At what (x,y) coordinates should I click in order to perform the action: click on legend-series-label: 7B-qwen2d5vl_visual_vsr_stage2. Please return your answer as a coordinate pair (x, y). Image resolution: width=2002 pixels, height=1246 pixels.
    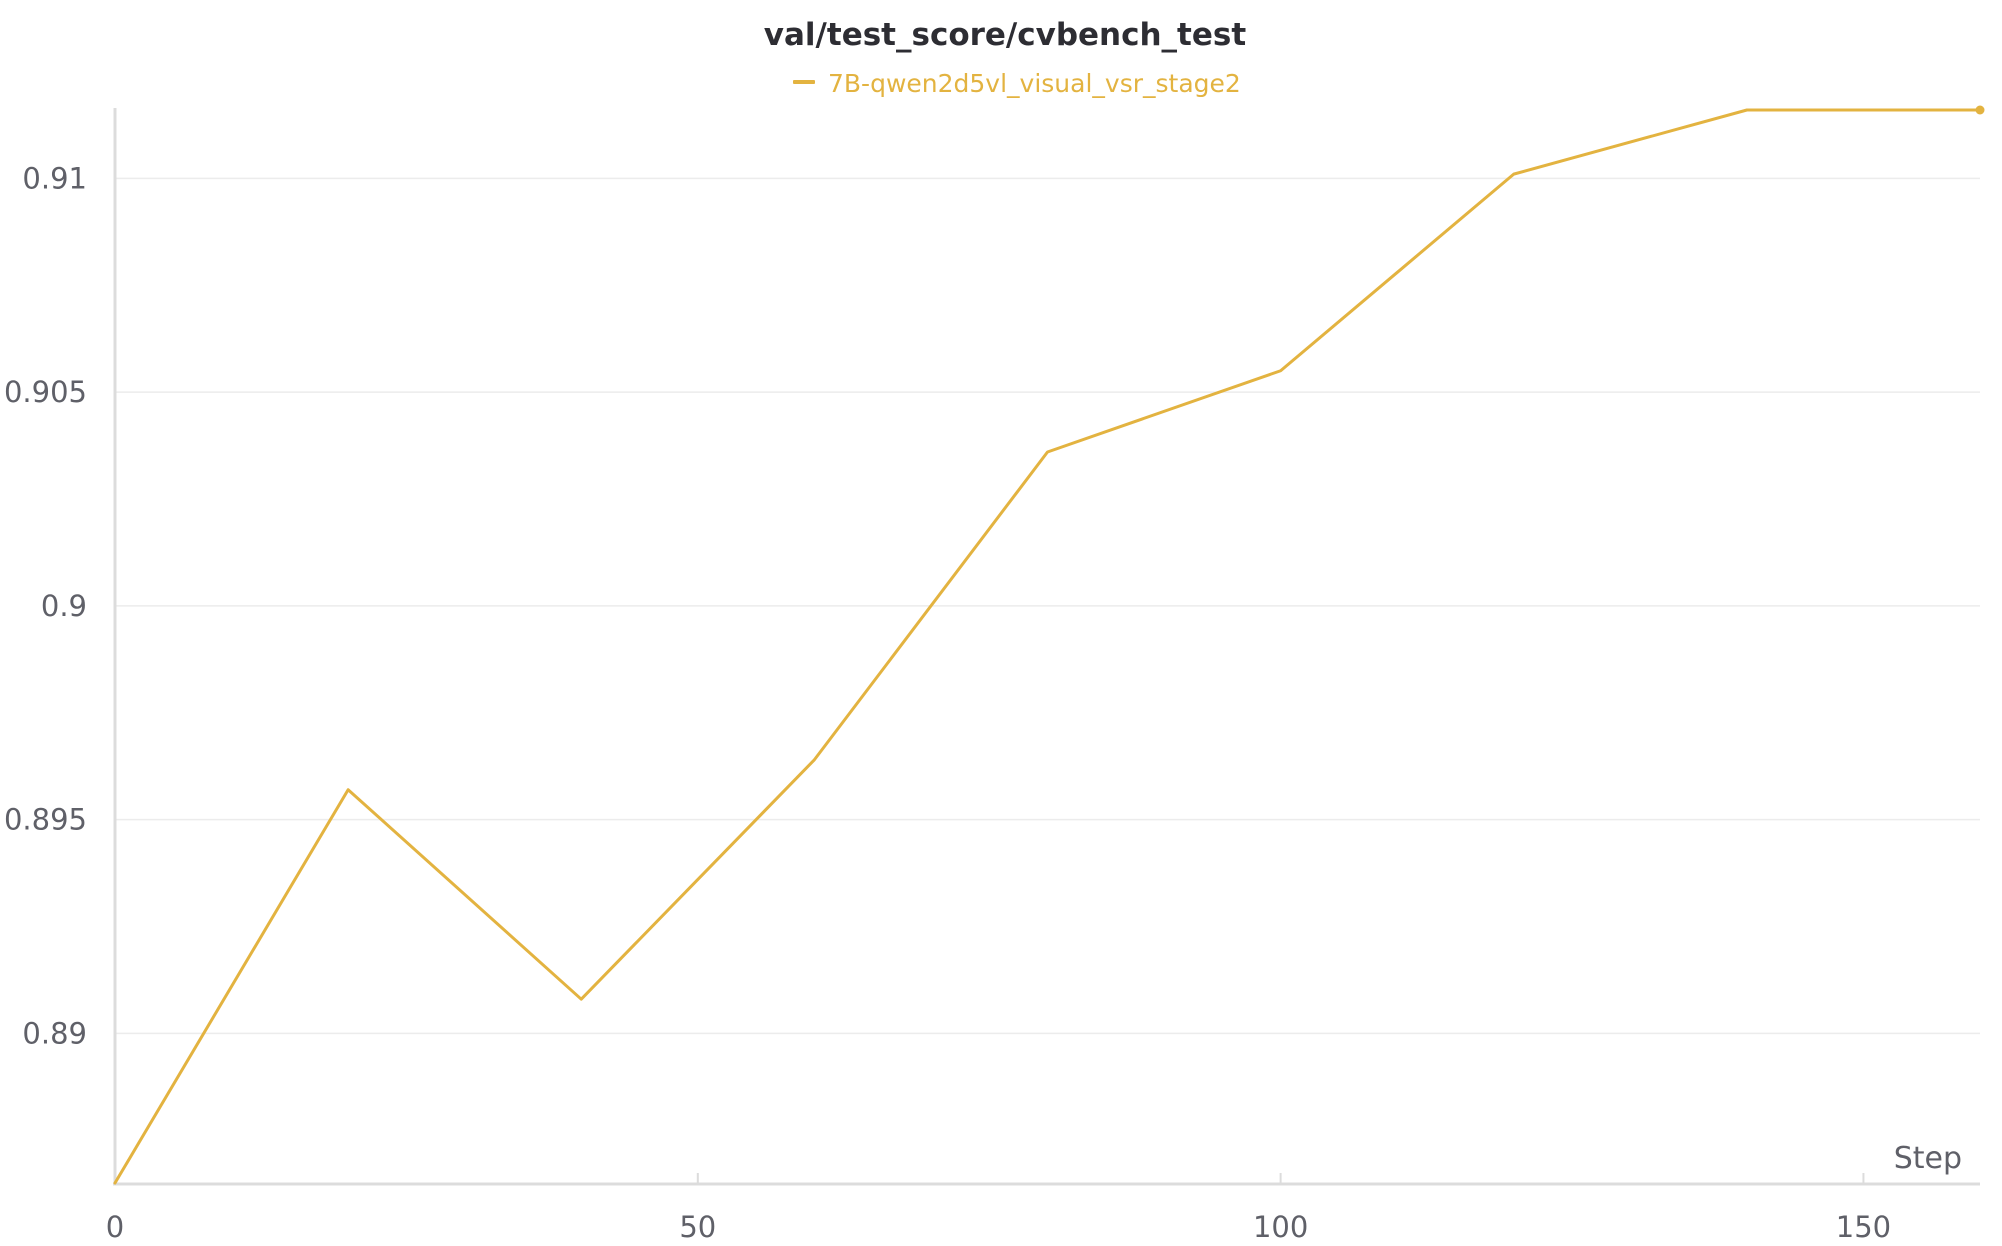
    Looking at the image, I should click on (1034, 83).